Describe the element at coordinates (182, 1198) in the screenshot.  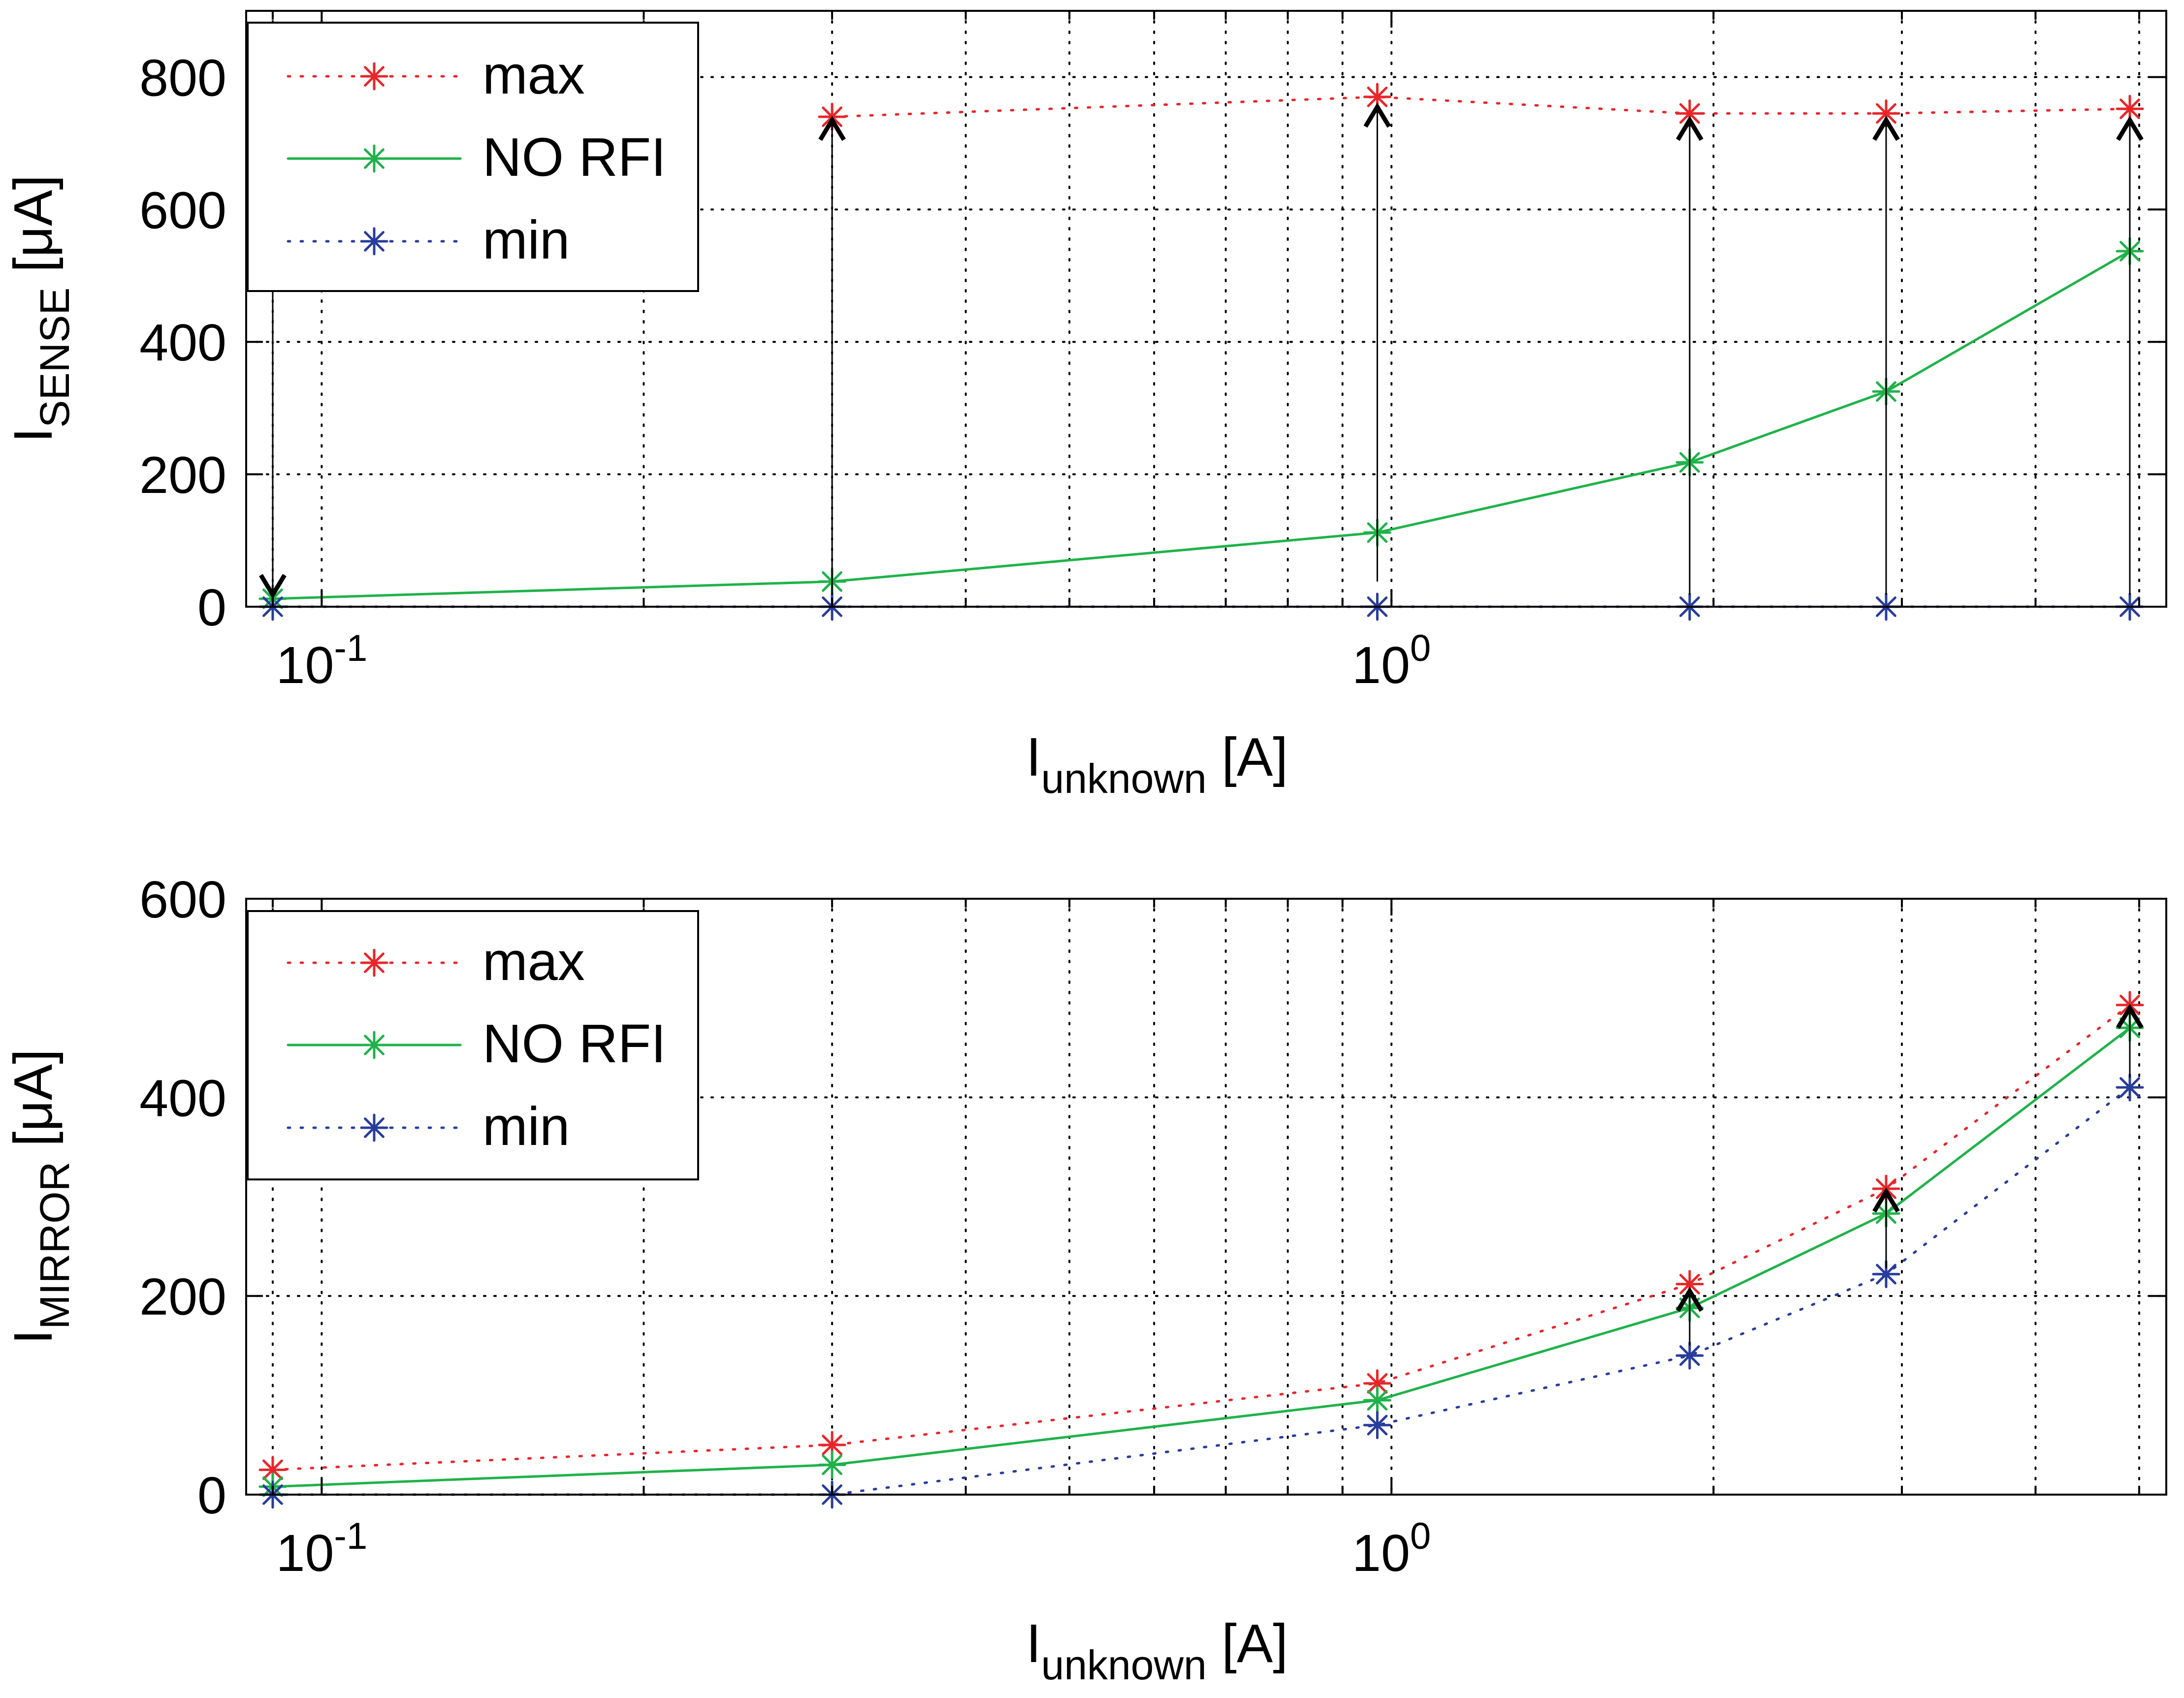
I see `mirror-y-tick-labels: 0 200 400 600` at that location.